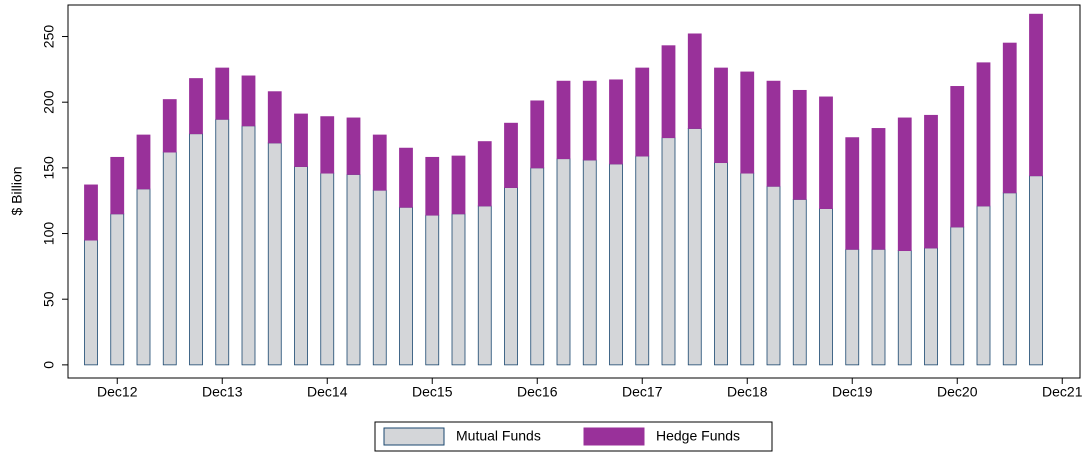  Describe the element at coordinates (1062, 392) in the screenshot. I see `x-tick-label: Dec21` at that location.